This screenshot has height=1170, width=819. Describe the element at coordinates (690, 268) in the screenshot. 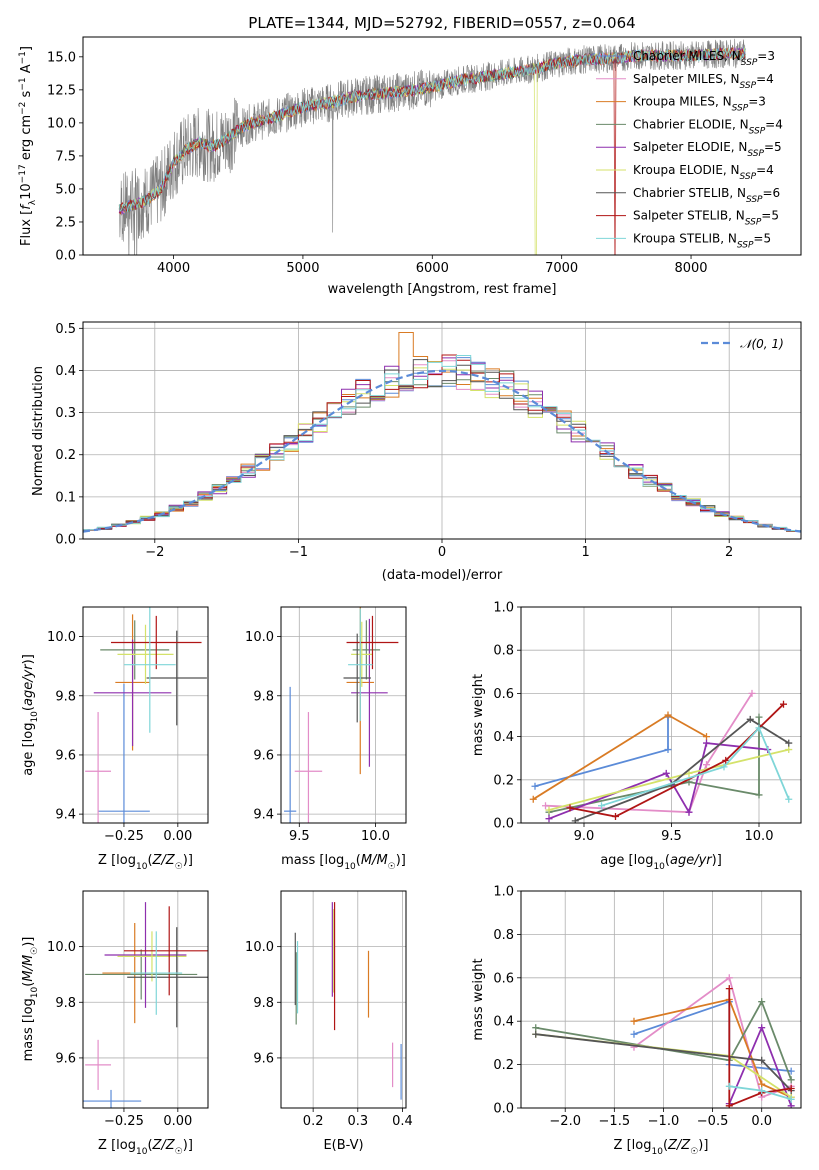

I see `x-tick-label: 8000` at that location.